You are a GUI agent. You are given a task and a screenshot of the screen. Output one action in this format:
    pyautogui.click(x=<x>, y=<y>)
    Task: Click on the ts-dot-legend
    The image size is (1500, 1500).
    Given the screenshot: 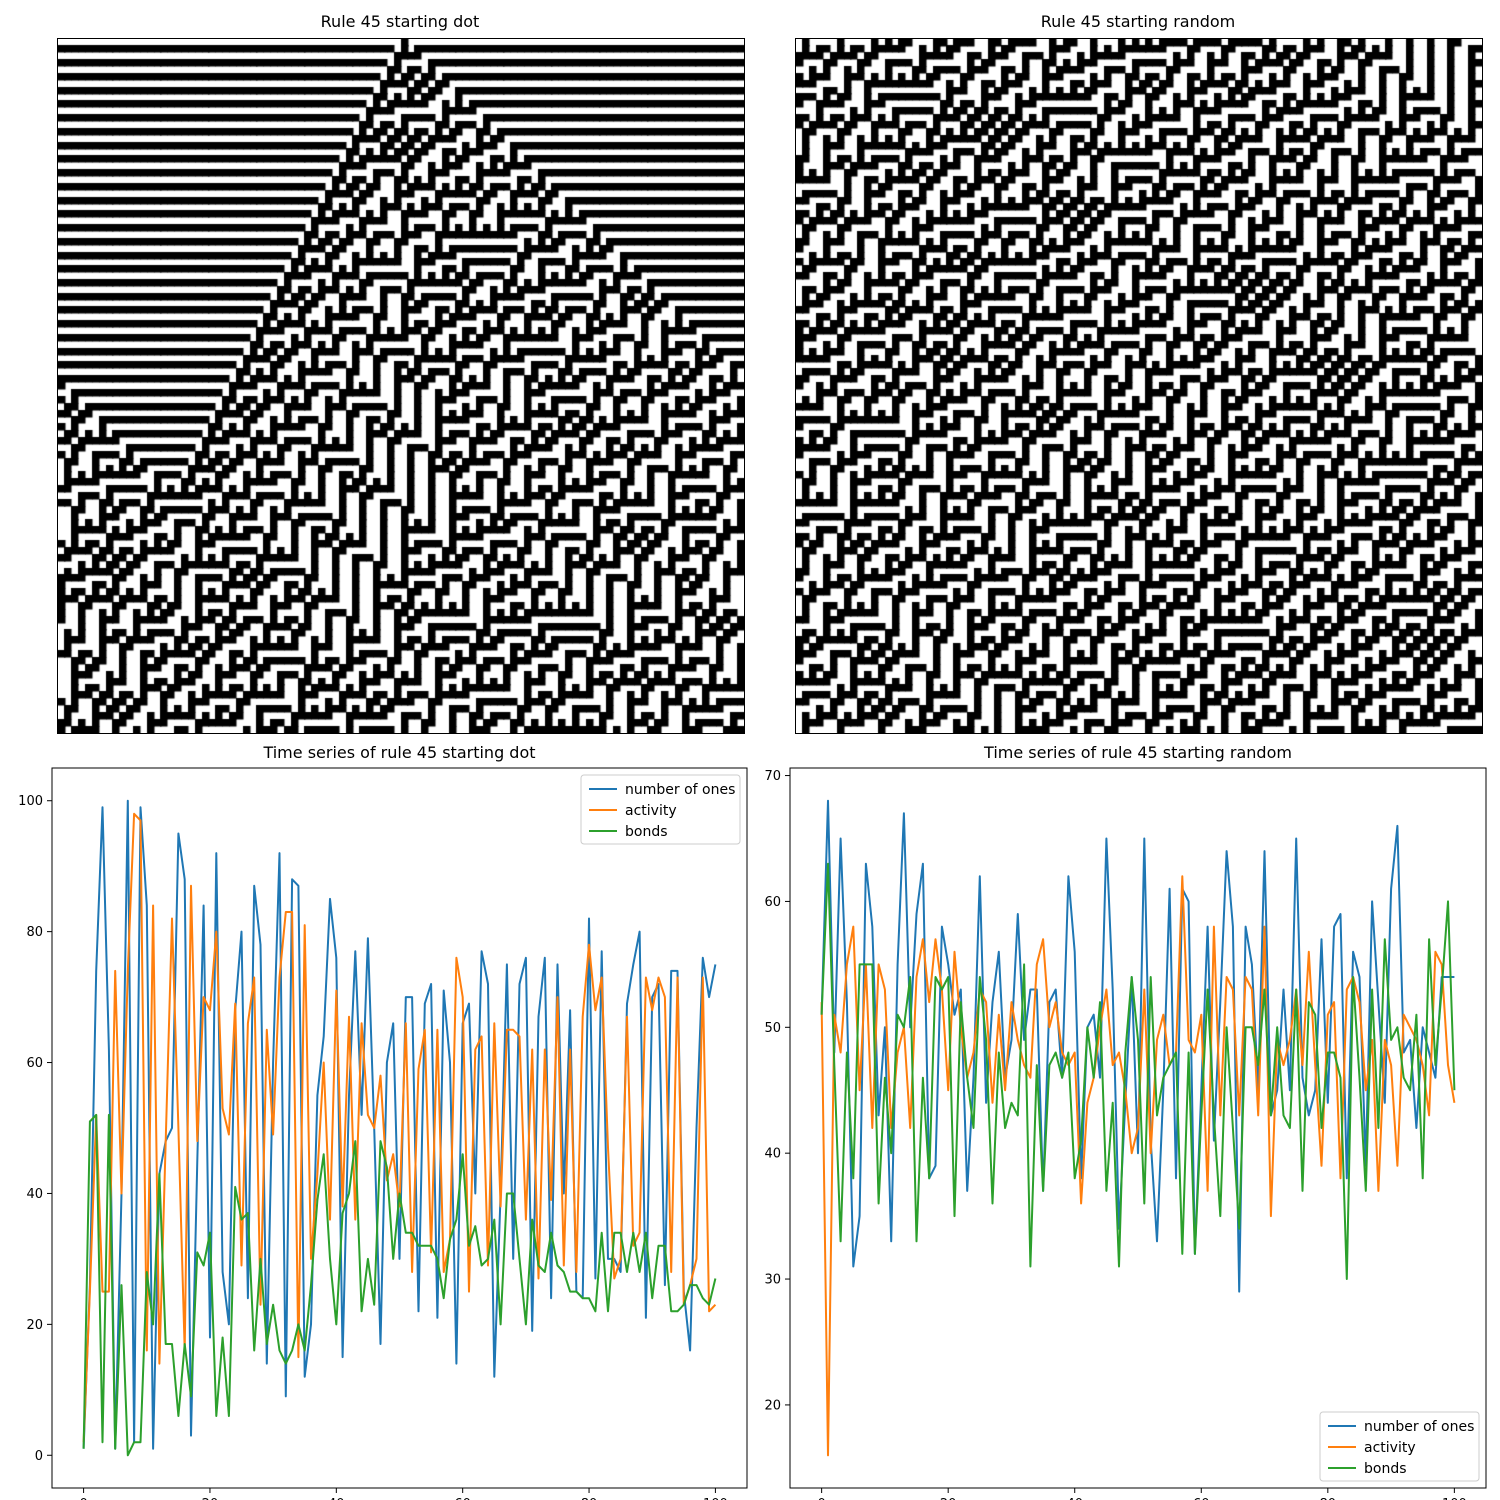 What is the action you would take?
    pyautogui.click(x=660, y=809)
    